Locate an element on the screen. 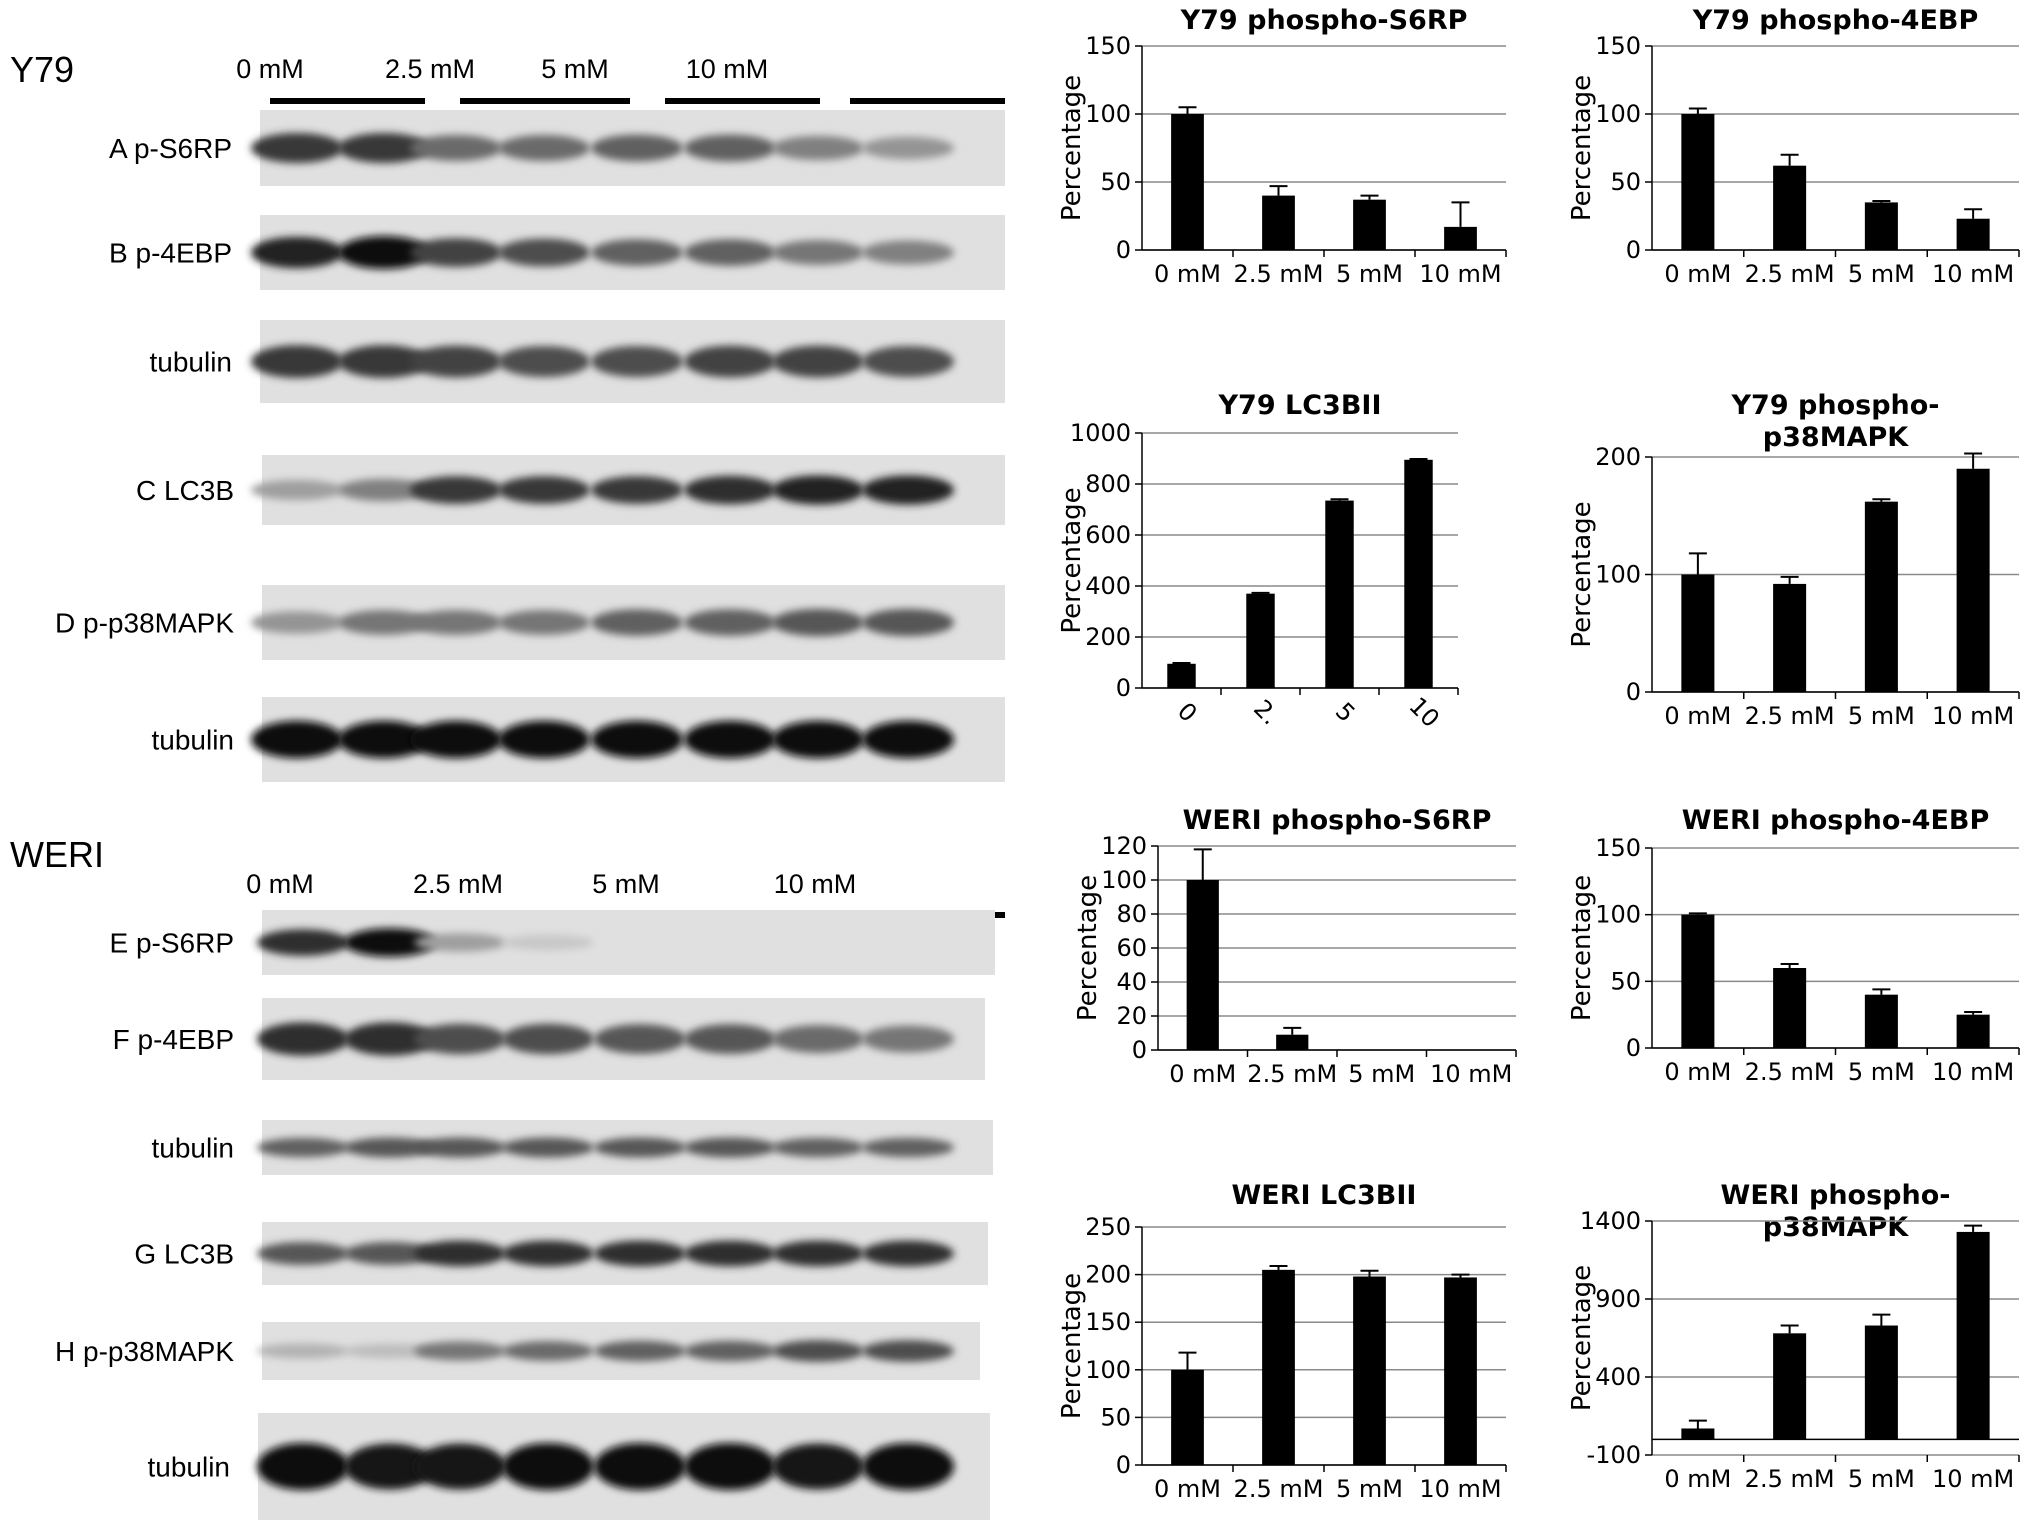 The width and height of the screenshot is (2031, 1527). y-tick-label: 1000 is located at coordinates (1100, 433).